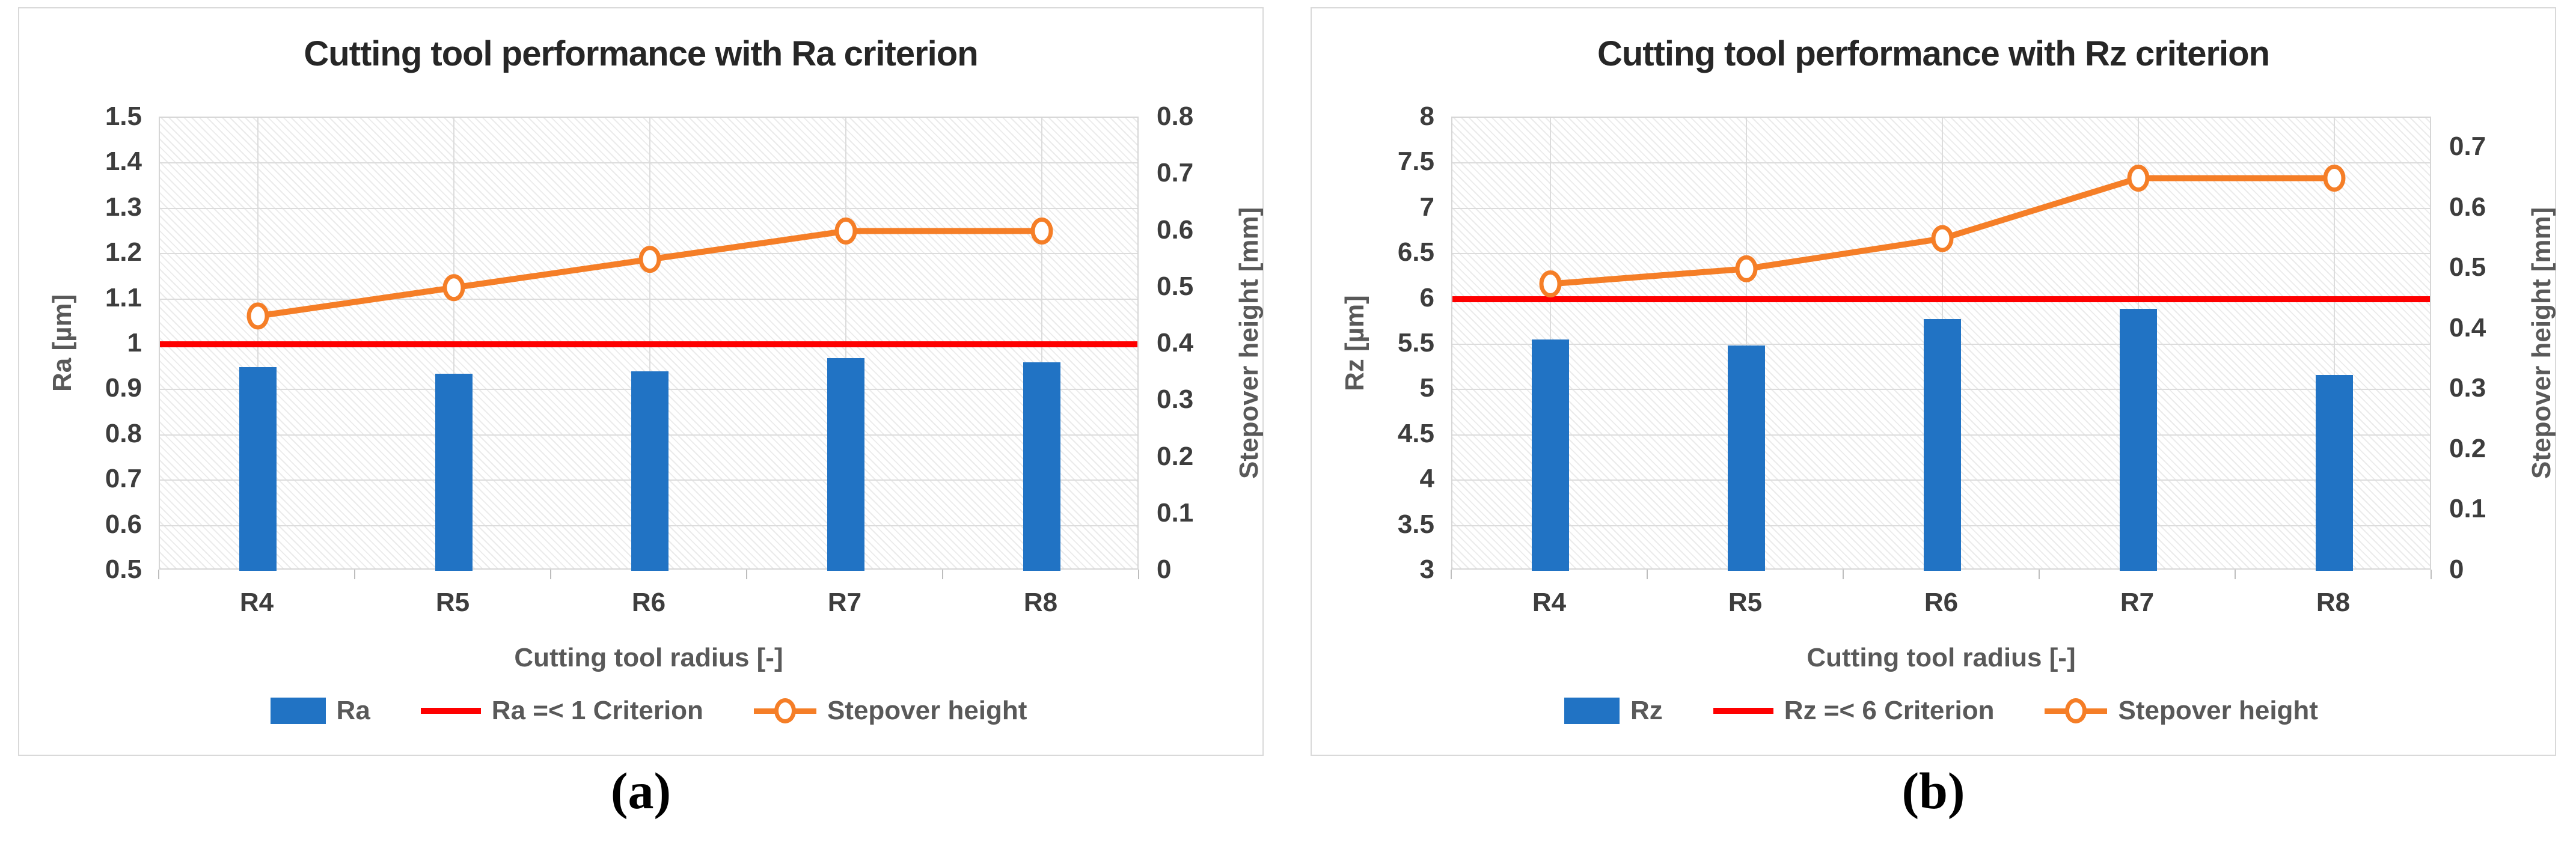 The height and width of the screenshot is (843, 2576). What do you see at coordinates (123, 479) in the screenshot?
I see `y-left-tick: 0.7` at bounding box center [123, 479].